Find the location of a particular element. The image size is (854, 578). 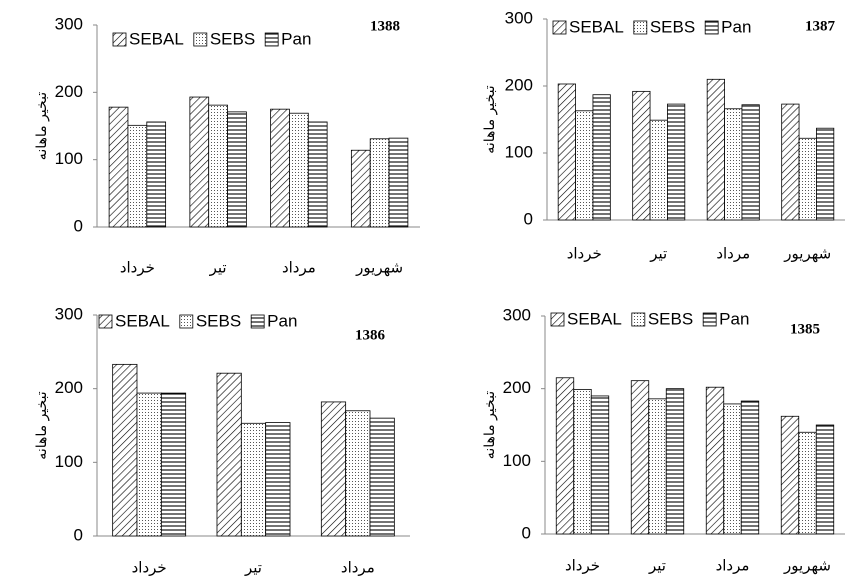

chart-title: 1388 is located at coordinates (385, 26).